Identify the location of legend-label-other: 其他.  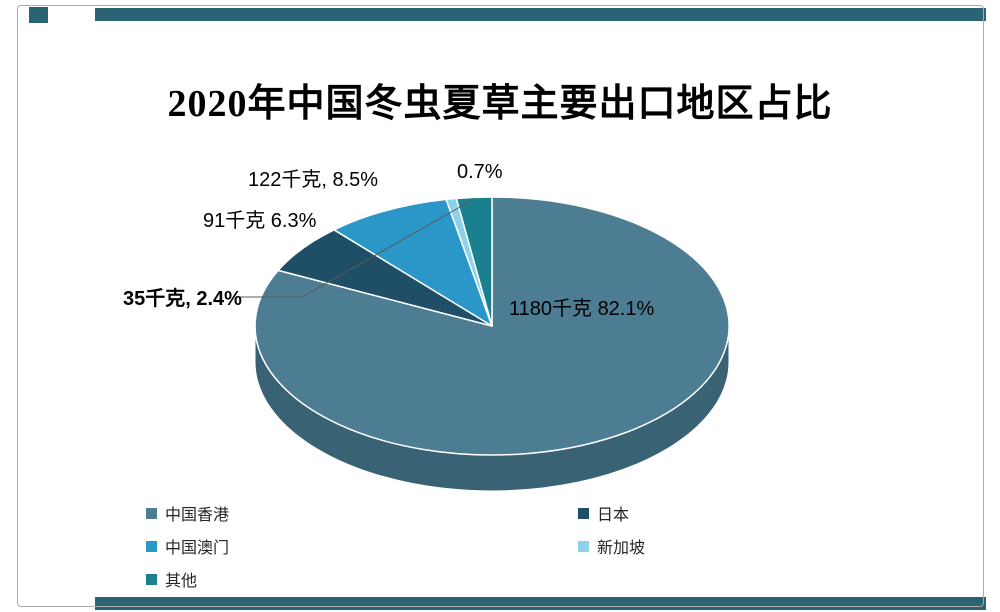
(181, 581).